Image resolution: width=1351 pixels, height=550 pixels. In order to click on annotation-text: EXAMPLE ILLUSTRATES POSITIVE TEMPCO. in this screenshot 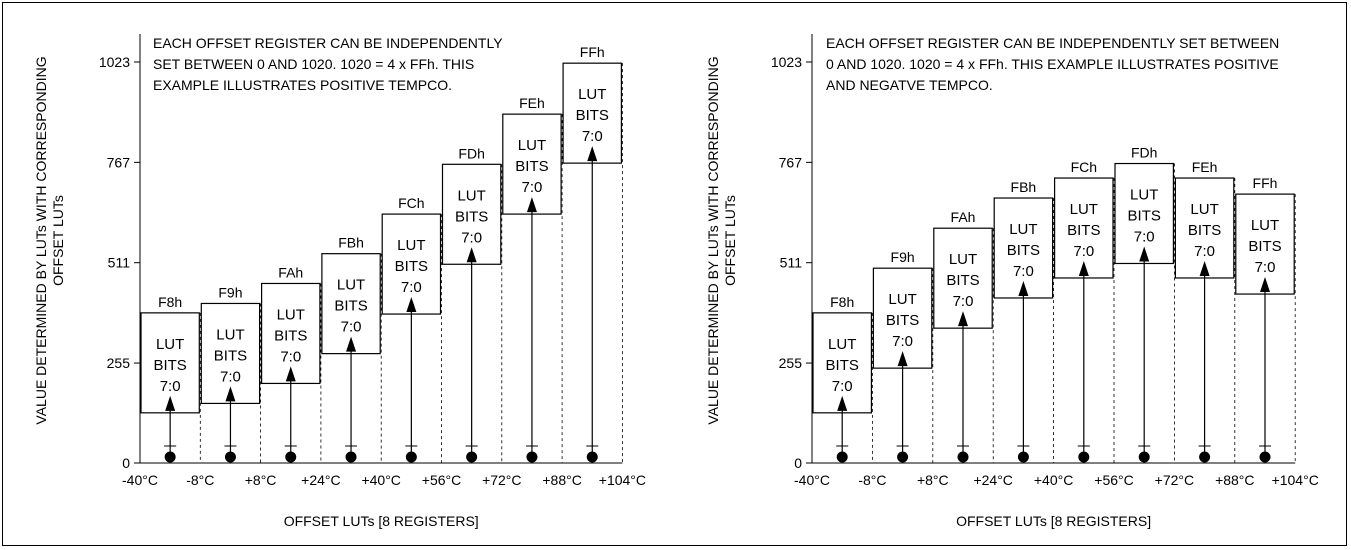, I will do `click(302, 85)`.